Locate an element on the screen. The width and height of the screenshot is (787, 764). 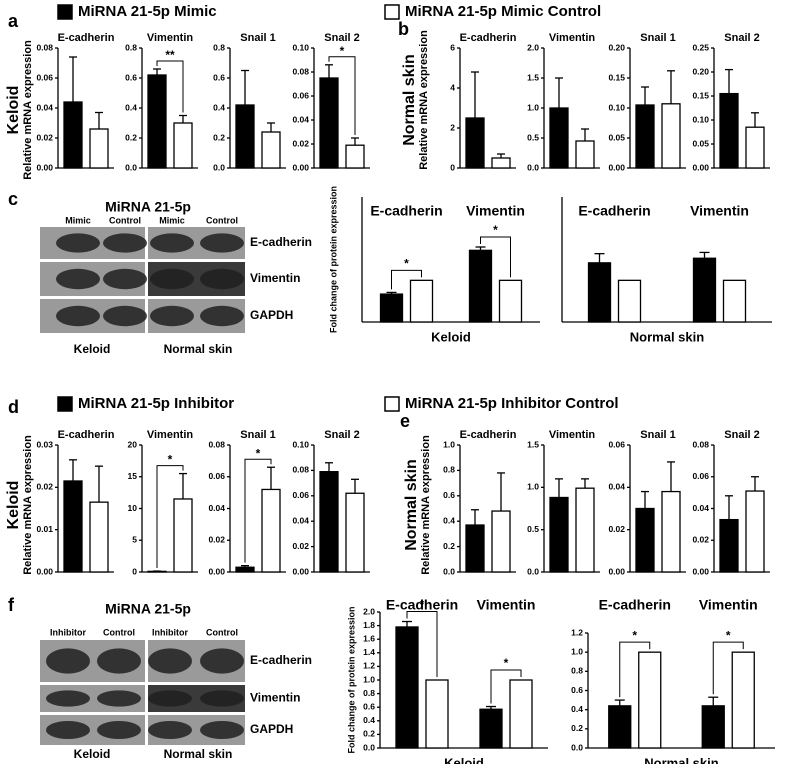
panel-label: a is located at coordinates (13, 21).